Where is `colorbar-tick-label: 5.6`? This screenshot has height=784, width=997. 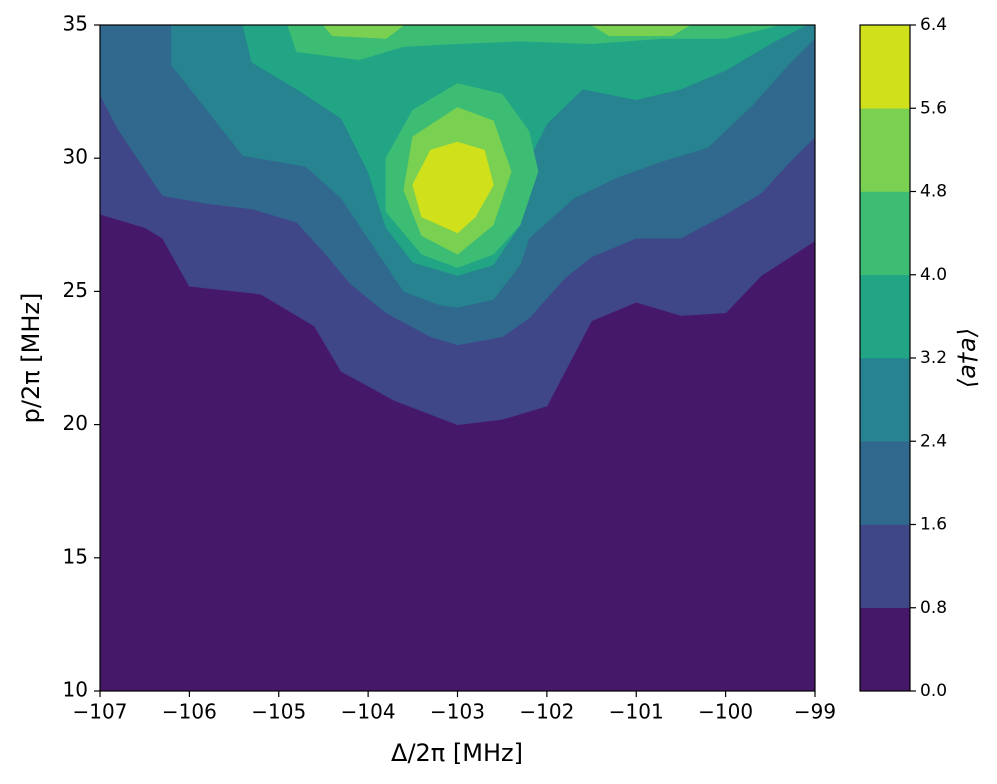 colorbar-tick-label: 5.6 is located at coordinates (933, 108).